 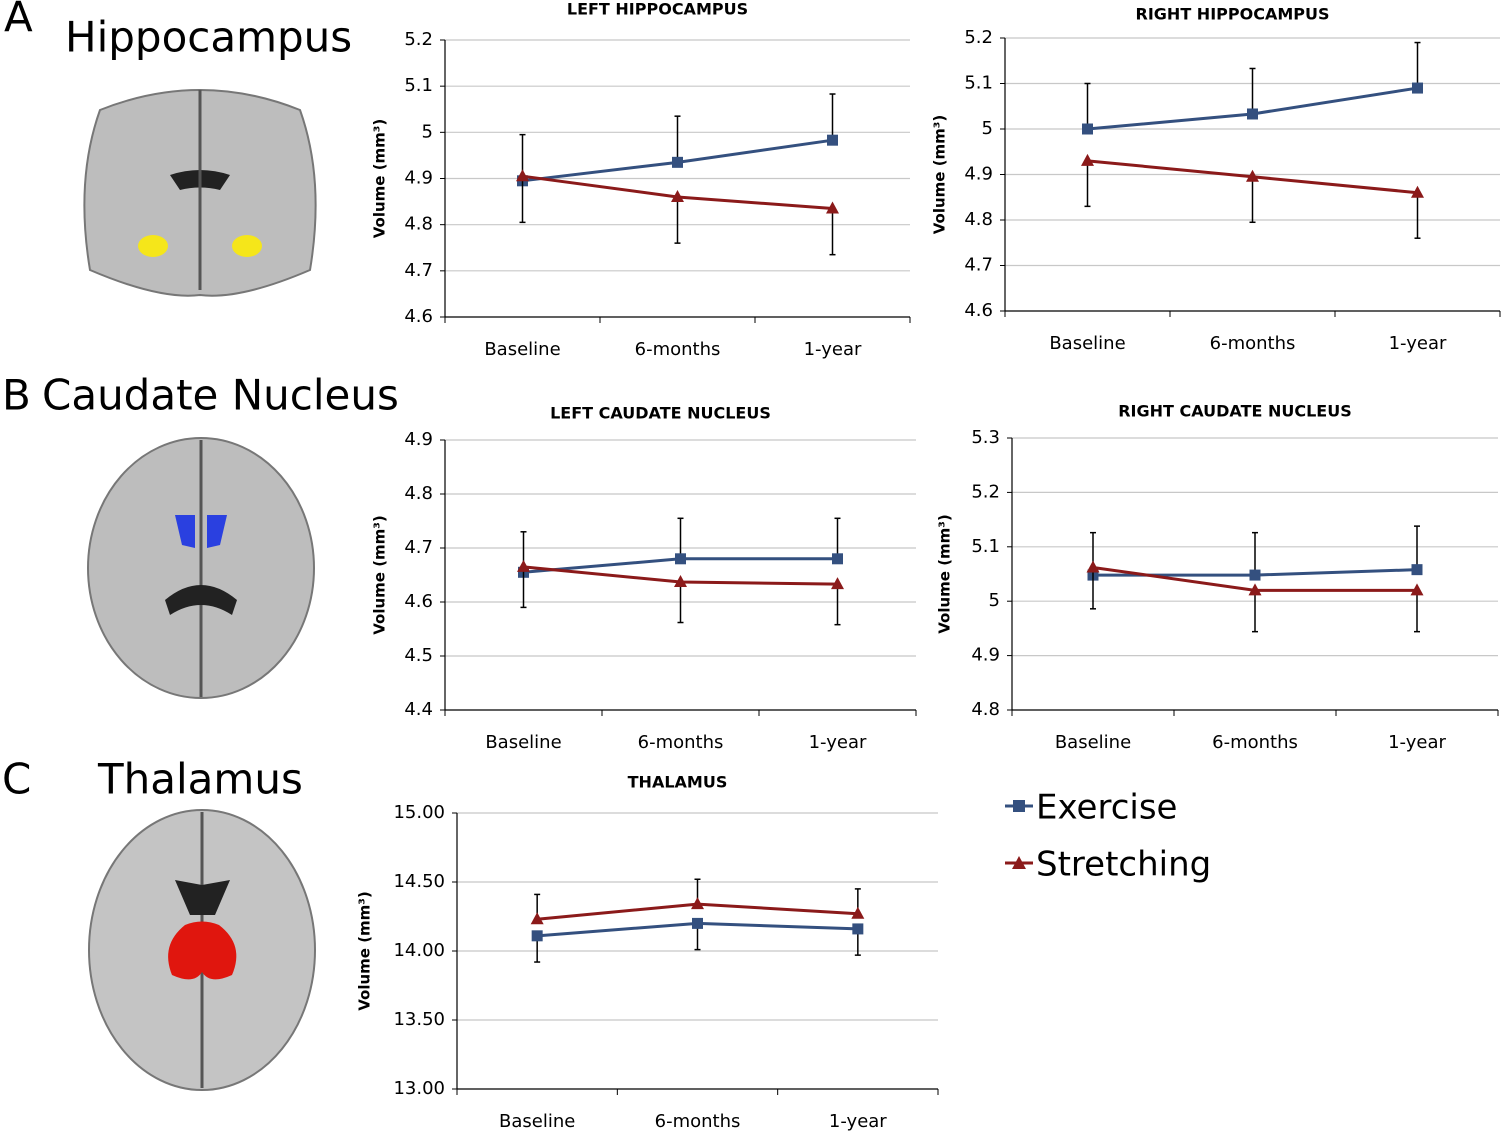 I want to click on brain-thalamus, so click(x=202, y=950).